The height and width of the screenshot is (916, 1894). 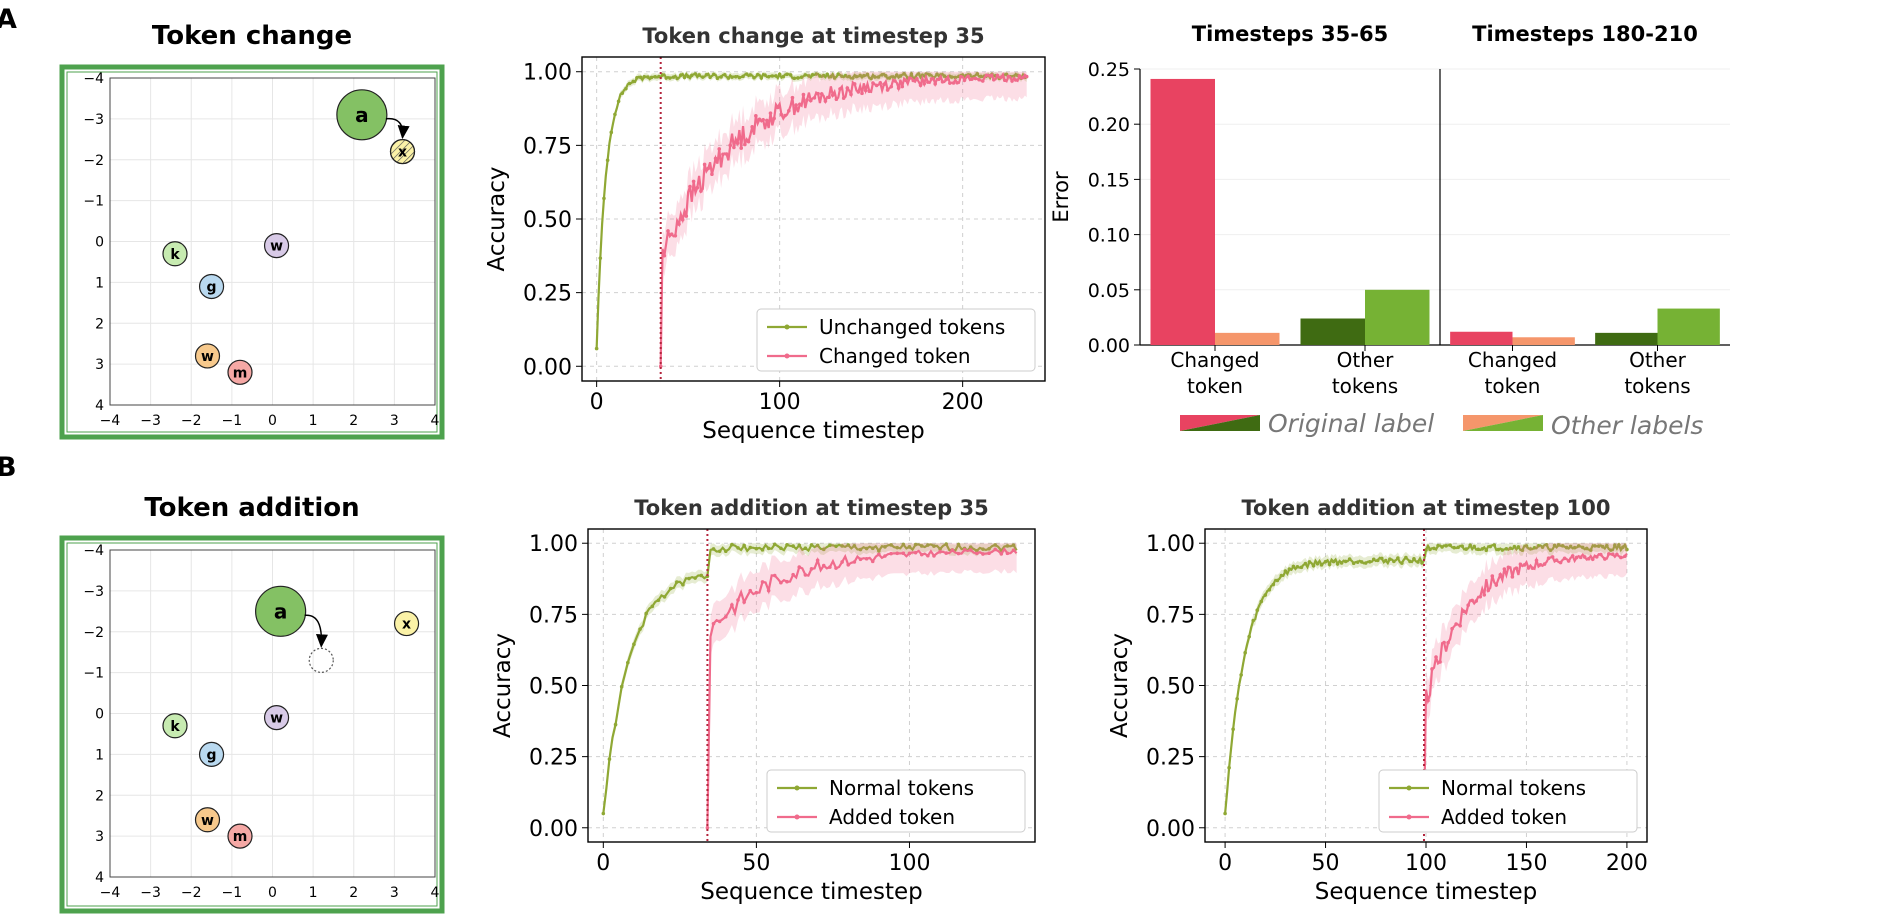 What do you see at coordinates (1214, 360) in the screenshot?
I see `category-label: Changed` at bounding box center [1214, 360].